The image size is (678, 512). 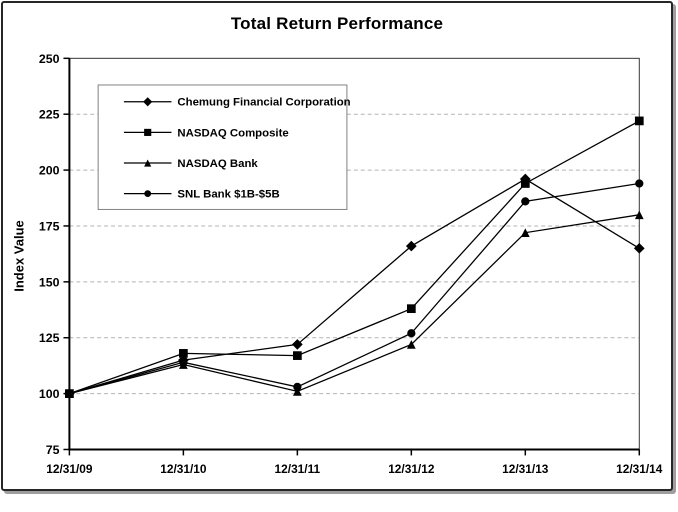 I want to click on legend-triangle-icon, so click(x=148, y=163).